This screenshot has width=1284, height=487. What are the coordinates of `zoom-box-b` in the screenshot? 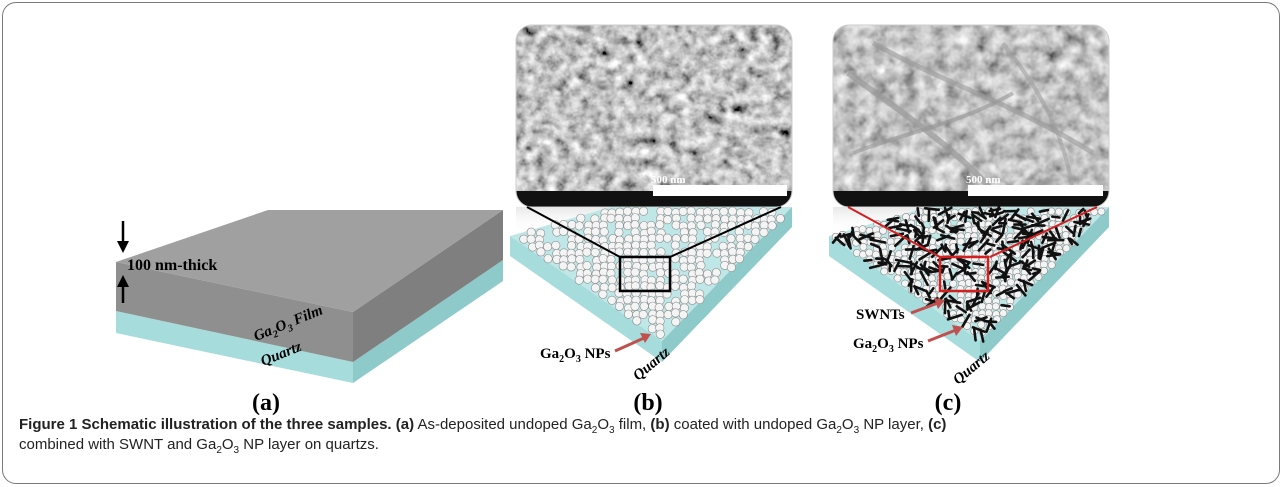 It's located at (645, 274).